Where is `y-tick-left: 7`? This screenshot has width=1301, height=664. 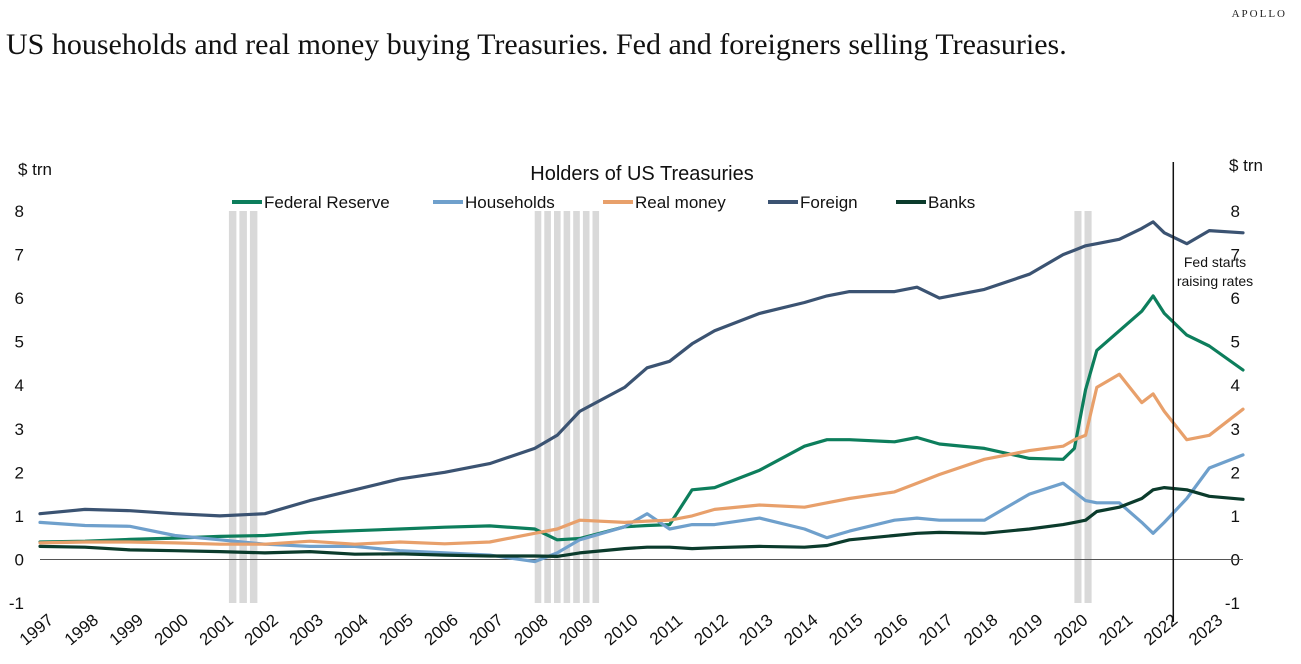 y-tick-left: 7 is located at coordinates (19, 255).